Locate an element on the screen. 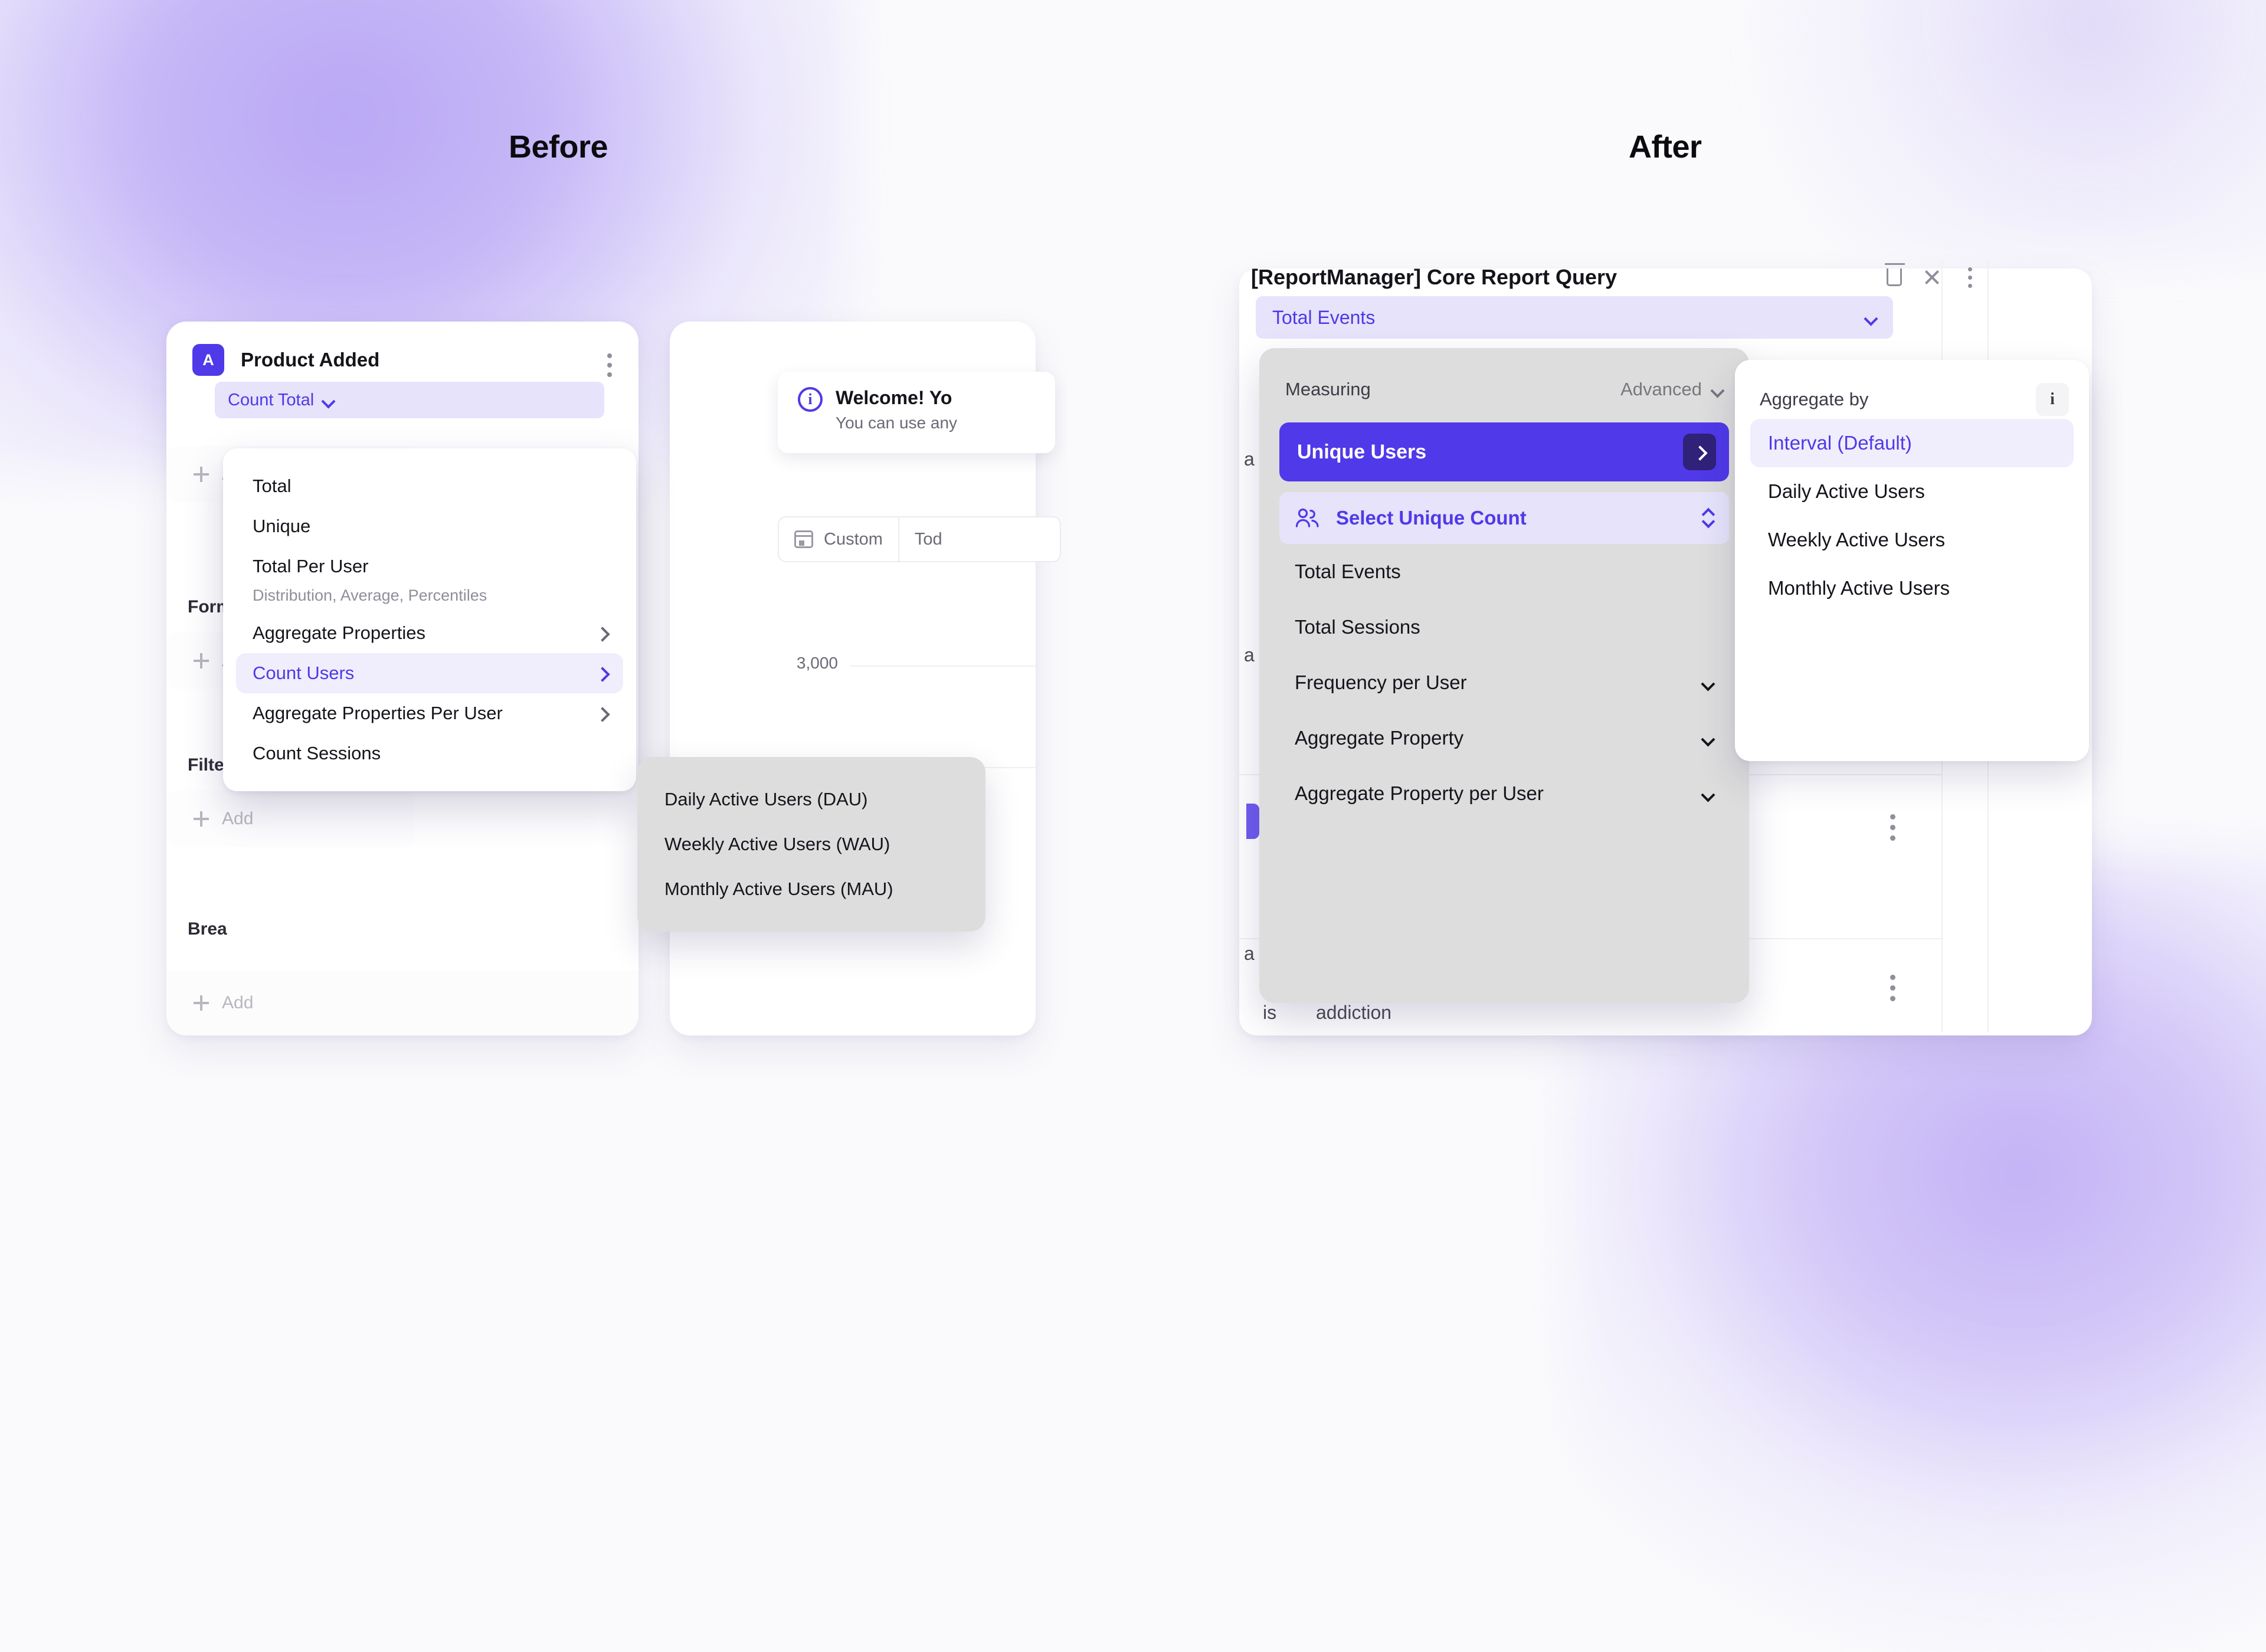  menu-item-total-per-user-subtitle: Distribution, Average, Percentiles is located at coordinates (370, 595).